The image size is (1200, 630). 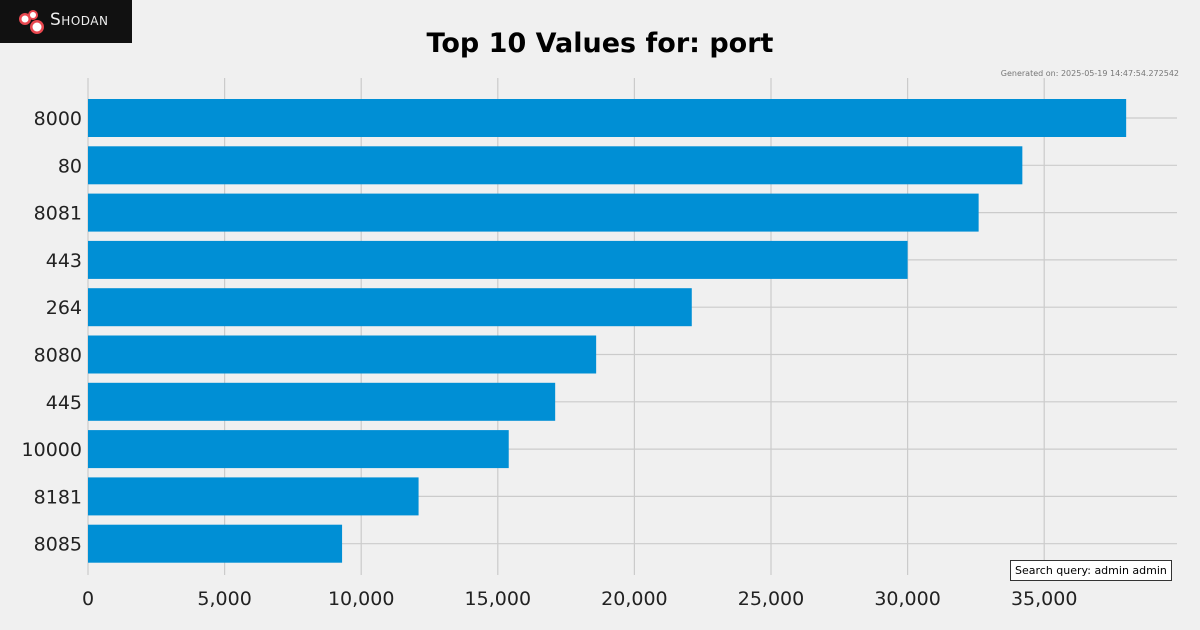 What do you see at coordinates (31, 22) in the screenshot?
I see `shodan-logo-icon` at bounding box center [31, 22].